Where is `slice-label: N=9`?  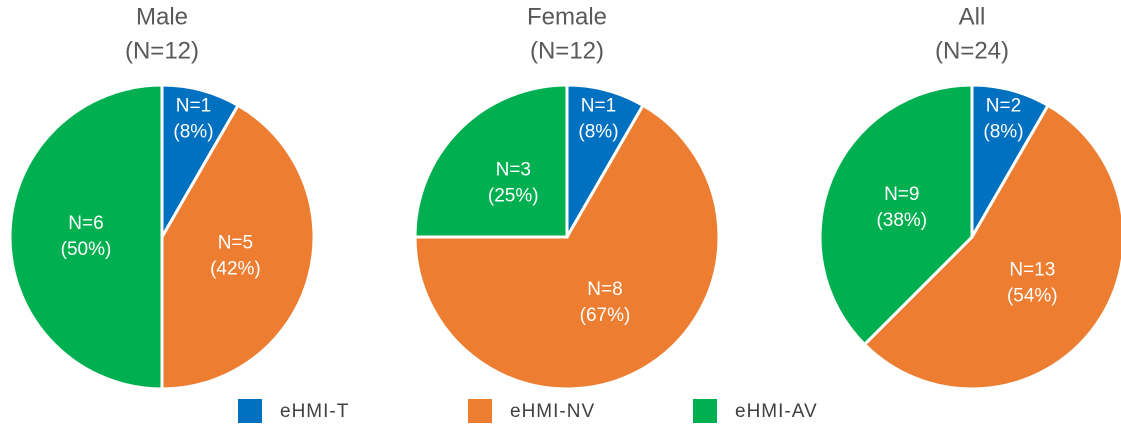 slice-label: N=9 is located at coordinates (901, 194).